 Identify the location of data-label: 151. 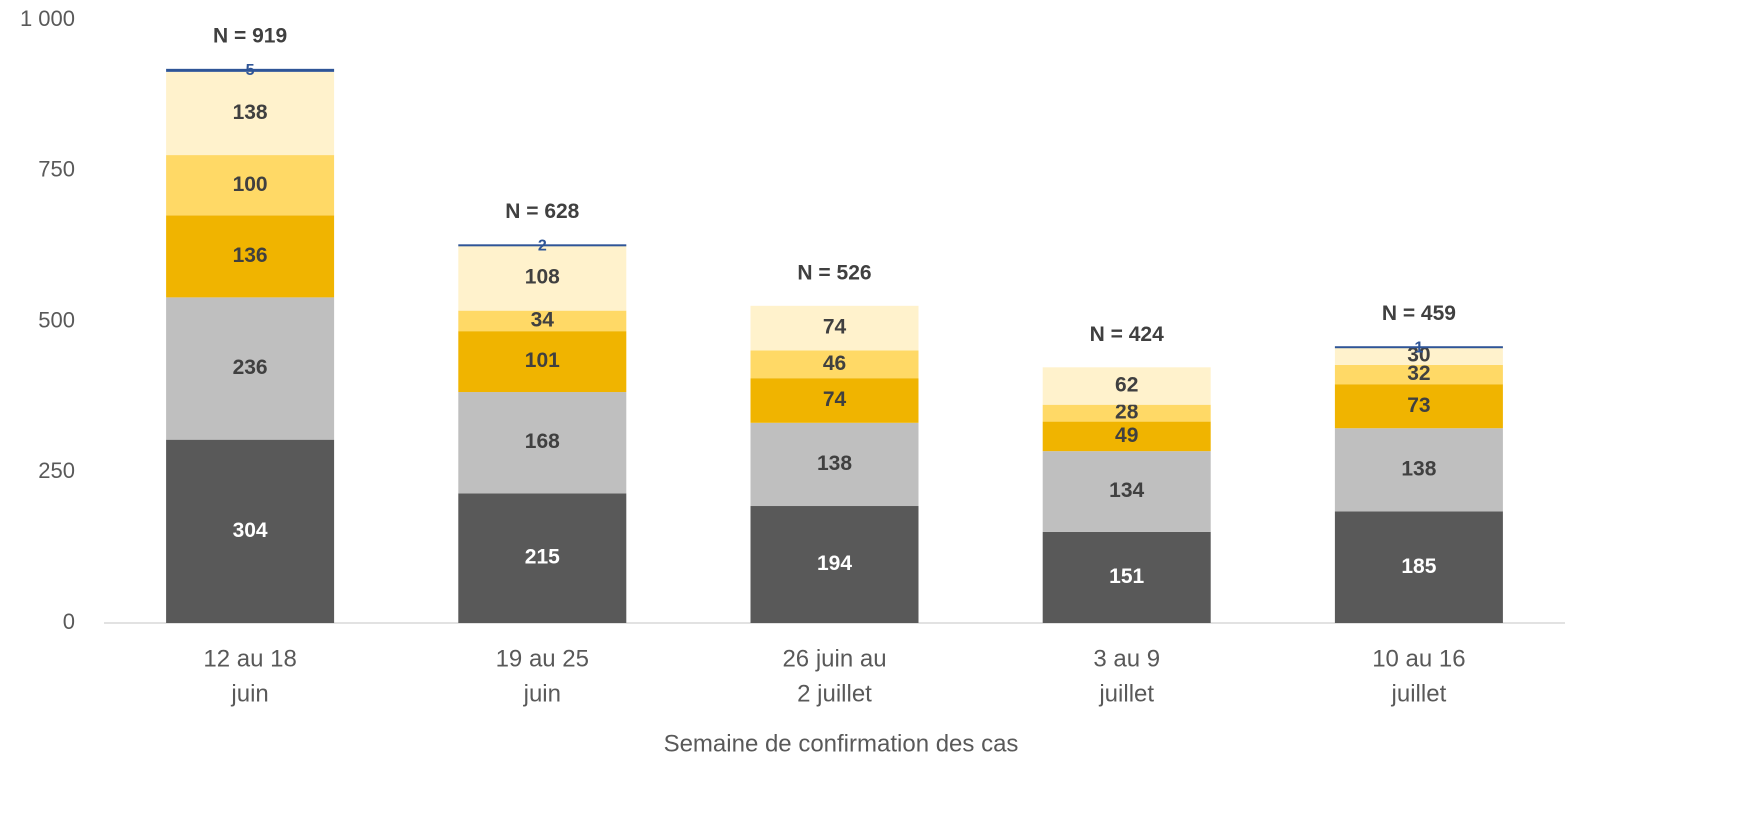
(1126, 576).